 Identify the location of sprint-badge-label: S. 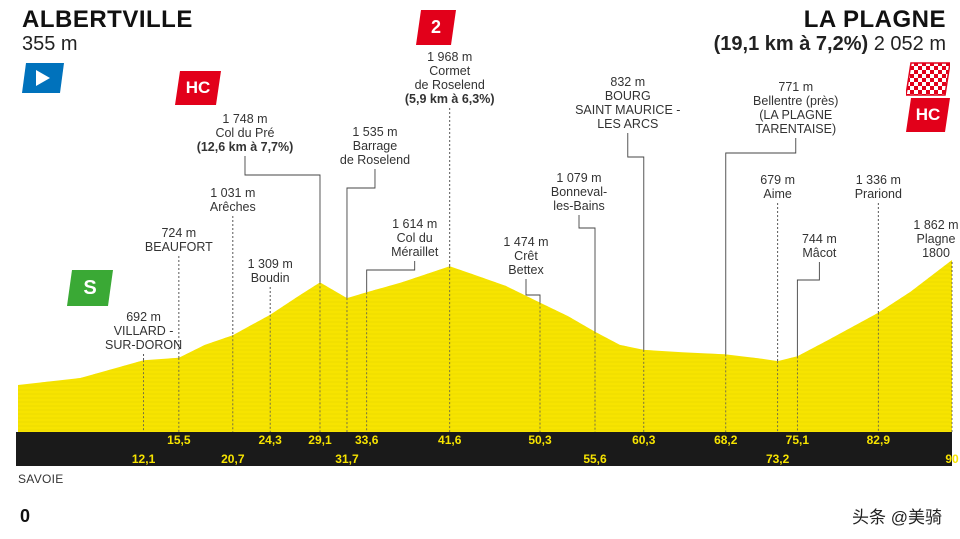
(90, 288).